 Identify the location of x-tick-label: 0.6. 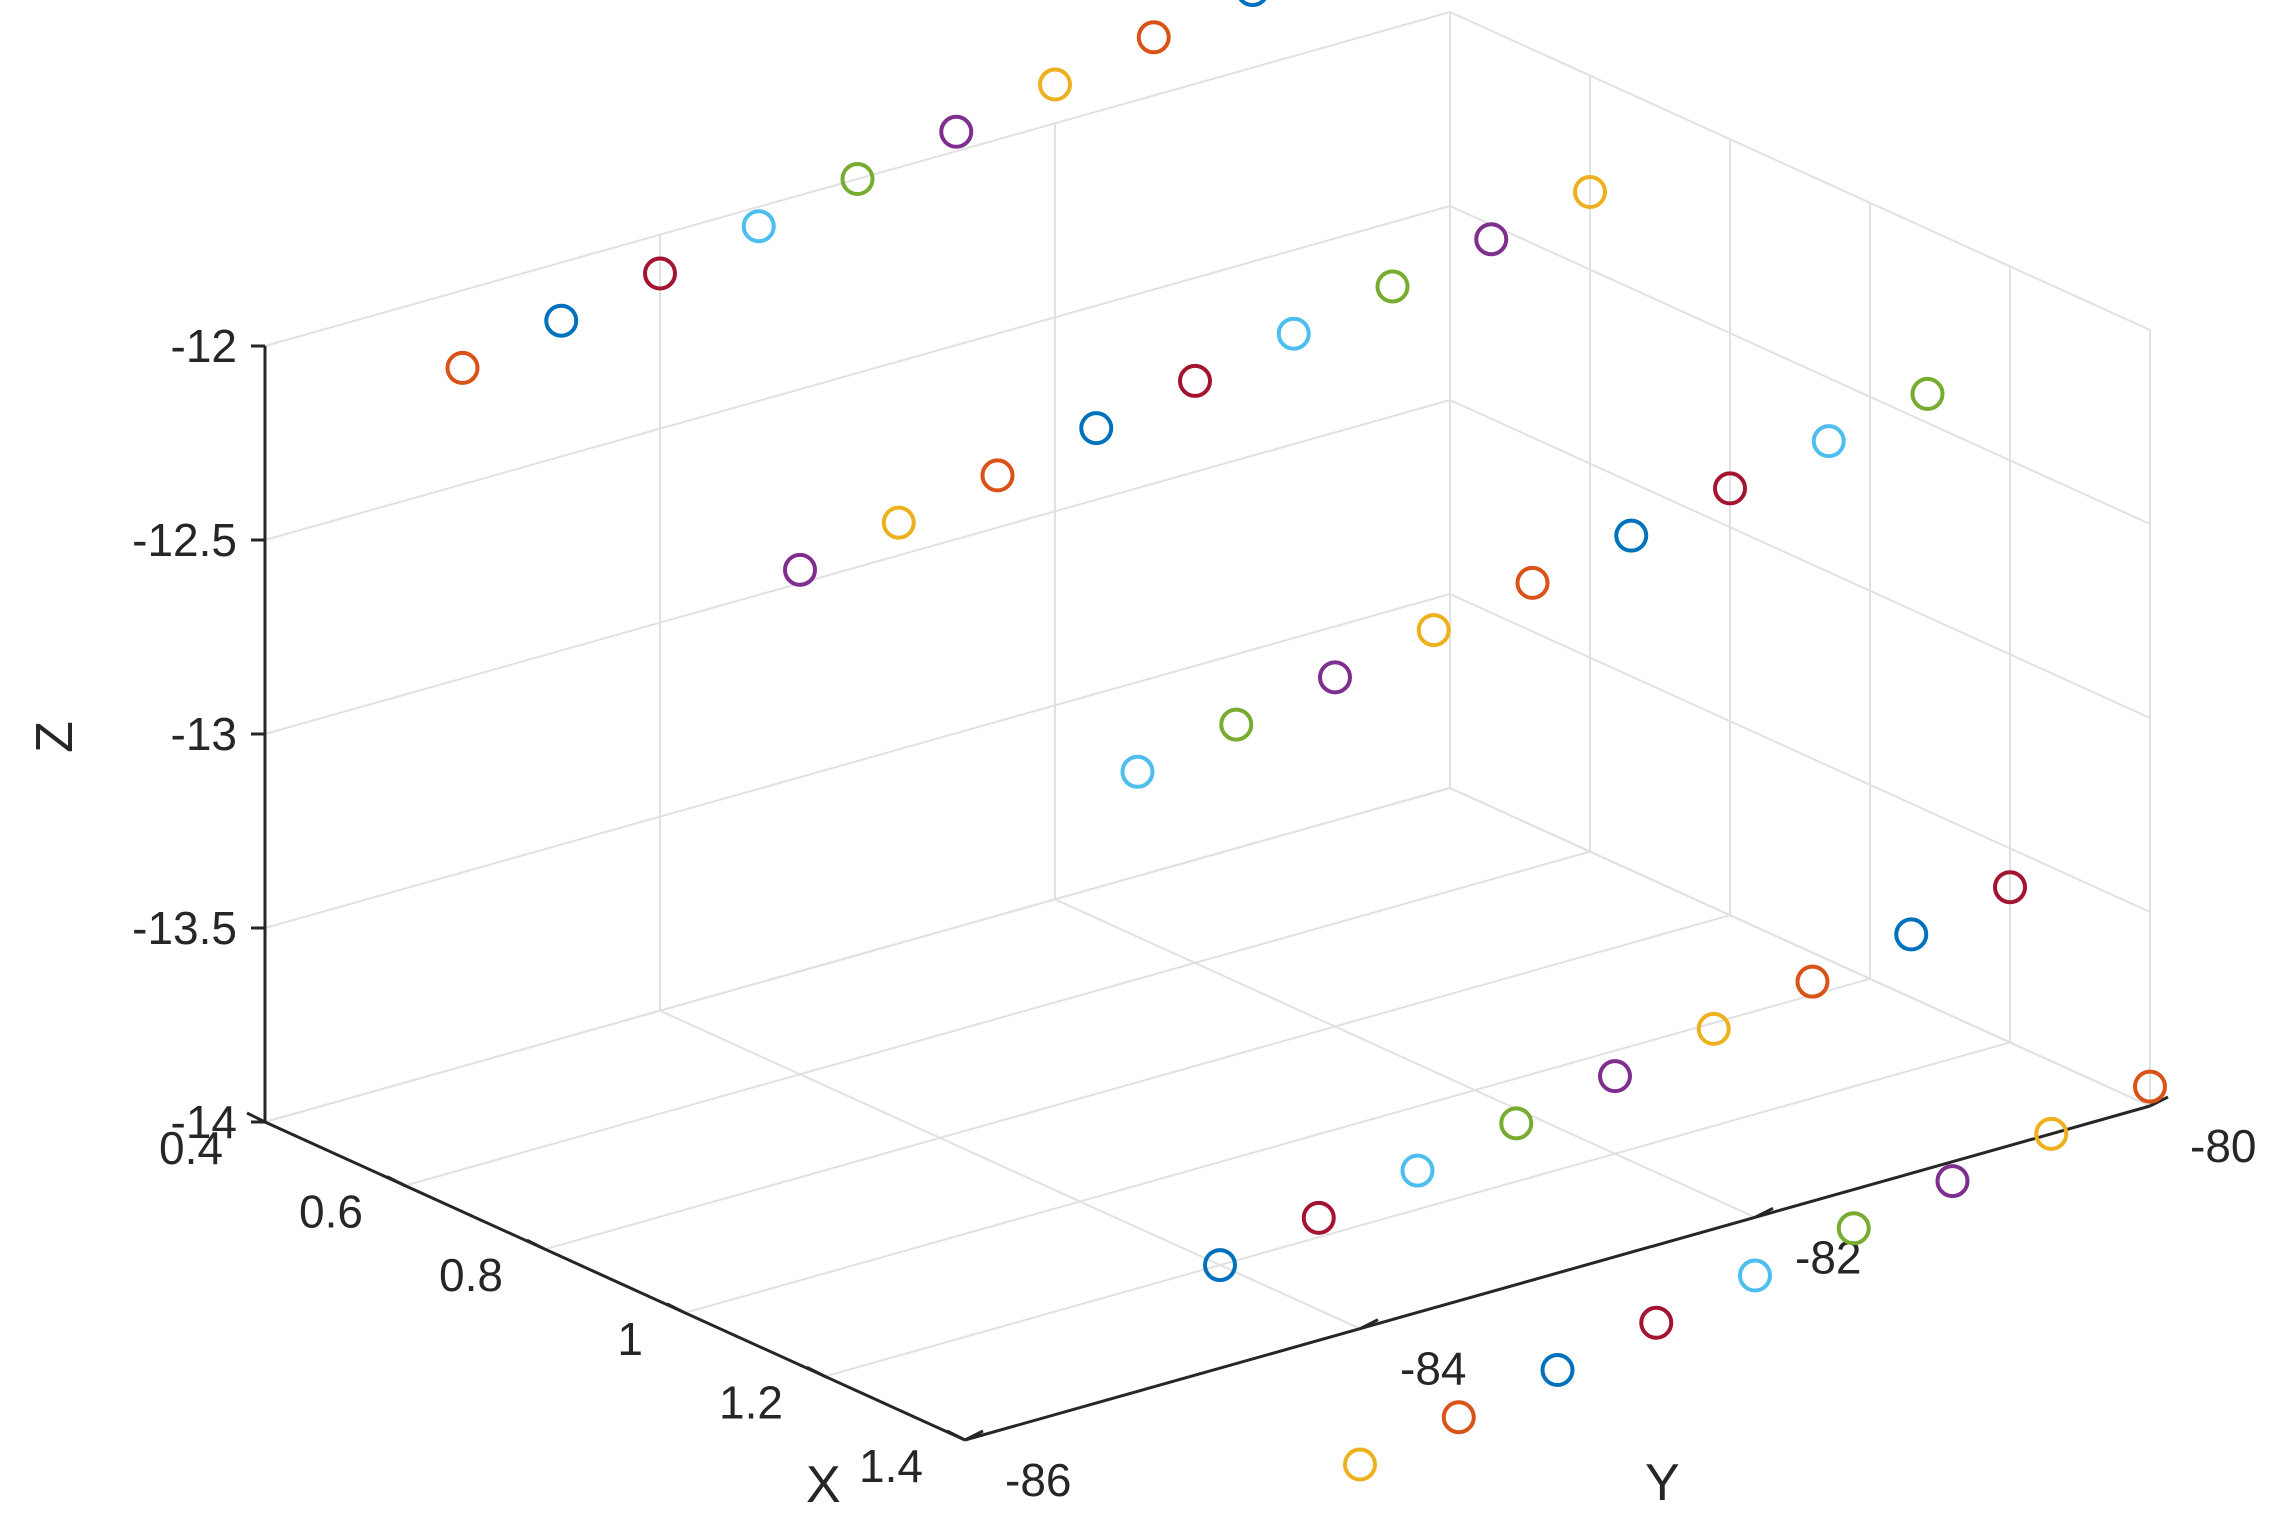
(331, 1212).